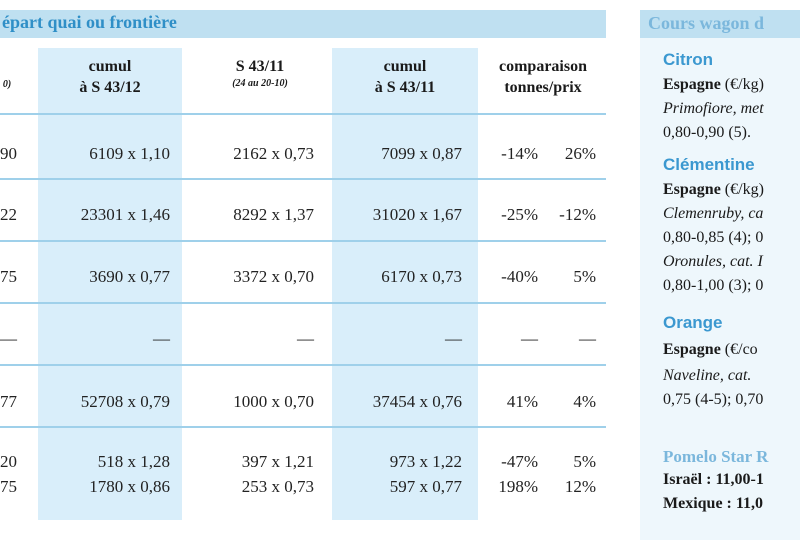 Image resolution: width=800 pixels, height=550 pixels. What do you see at coordinates (713, 213) in the screenshot?
I see `variety-line: Clemenruby, ca` at bounding box center [713, 213].